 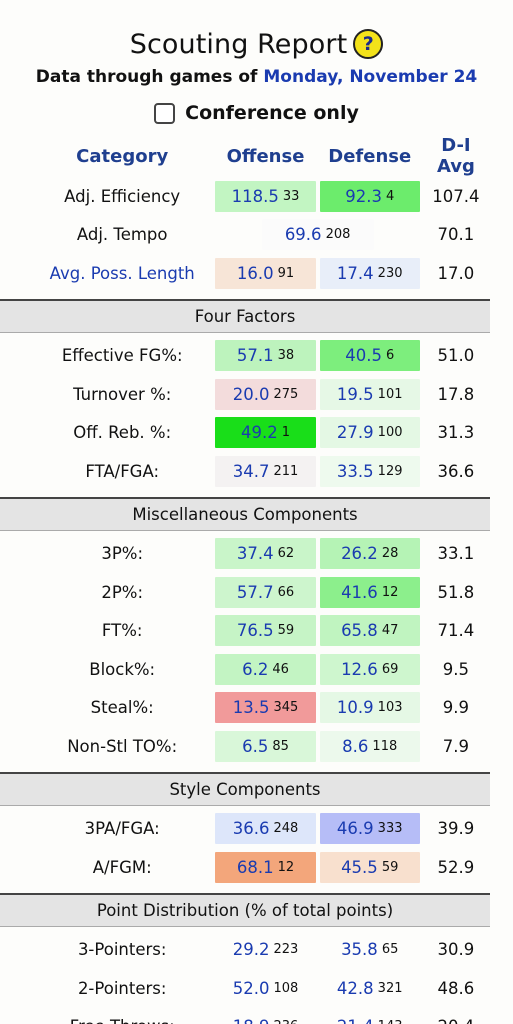 What do you see at coordinates (355, 394) in the screenshot?
I see `def-value: 19.5` at bounding box center [355, 394].